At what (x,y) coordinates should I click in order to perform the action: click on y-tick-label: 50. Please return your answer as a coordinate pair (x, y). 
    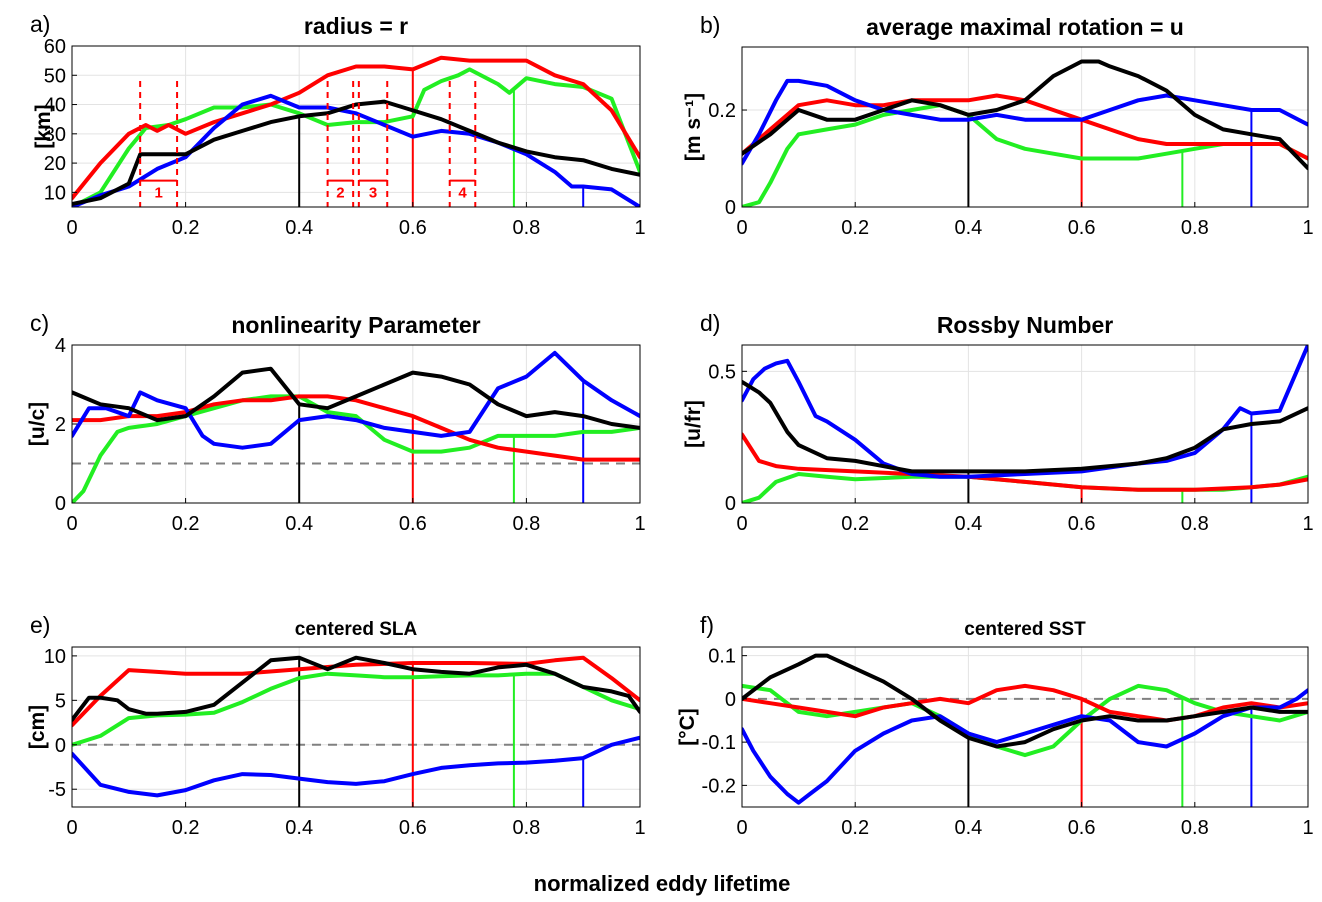
    Looking at the image, I should click on (55, 76).